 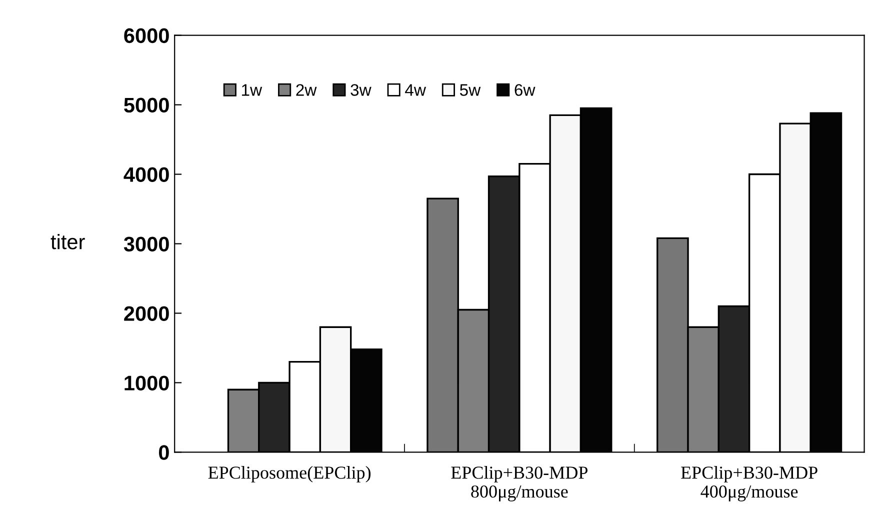 I want to click on legend-label: 5w, so click(x=470, y=90).